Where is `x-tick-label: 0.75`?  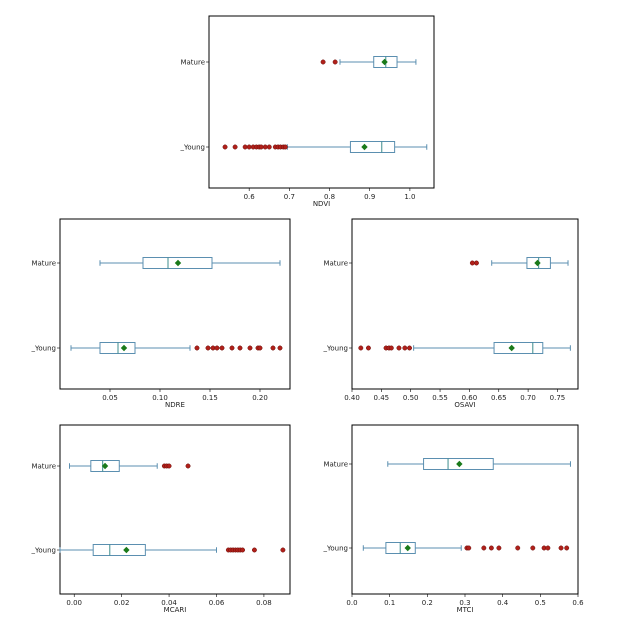
x-tick-label: 0.75 is located at coordinates (558, 398).